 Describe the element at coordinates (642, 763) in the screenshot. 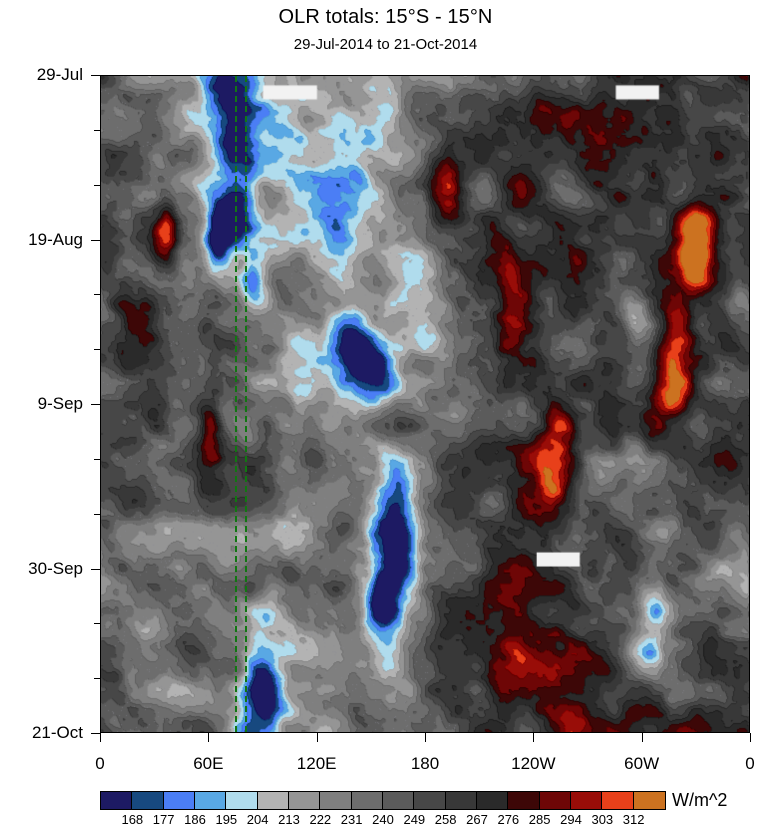

I see `x-axis-tick-label: 60W` at that location.